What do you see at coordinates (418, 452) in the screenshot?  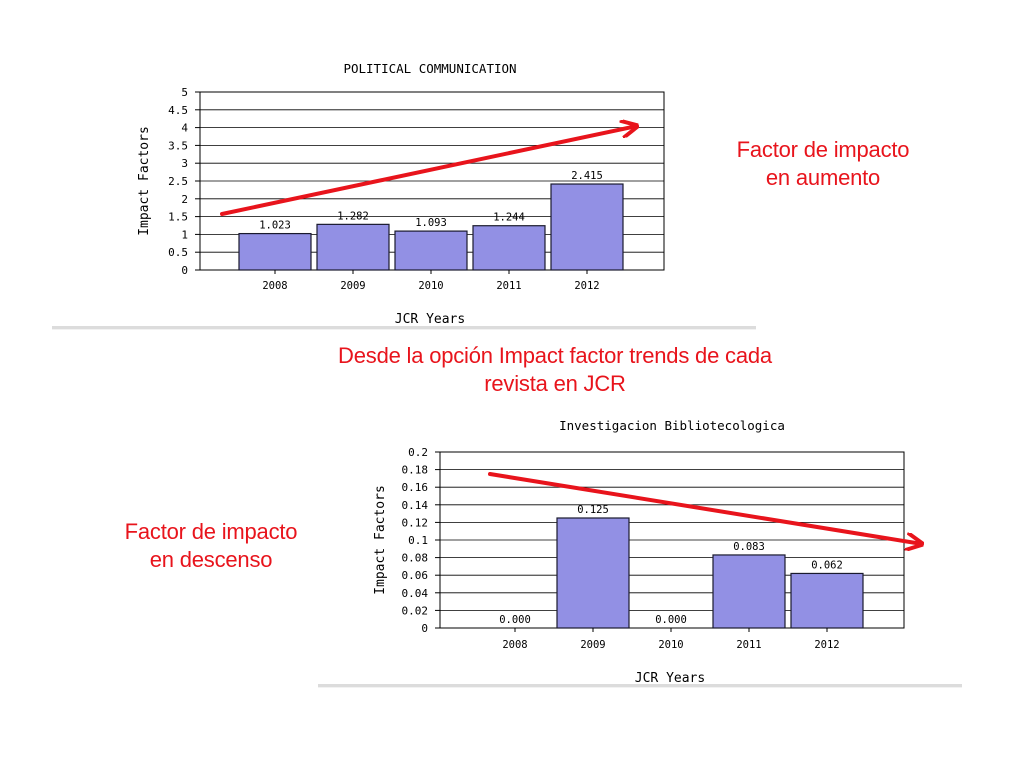 I see `y-tick-label: 0.2` at bounding box center [418, 452].